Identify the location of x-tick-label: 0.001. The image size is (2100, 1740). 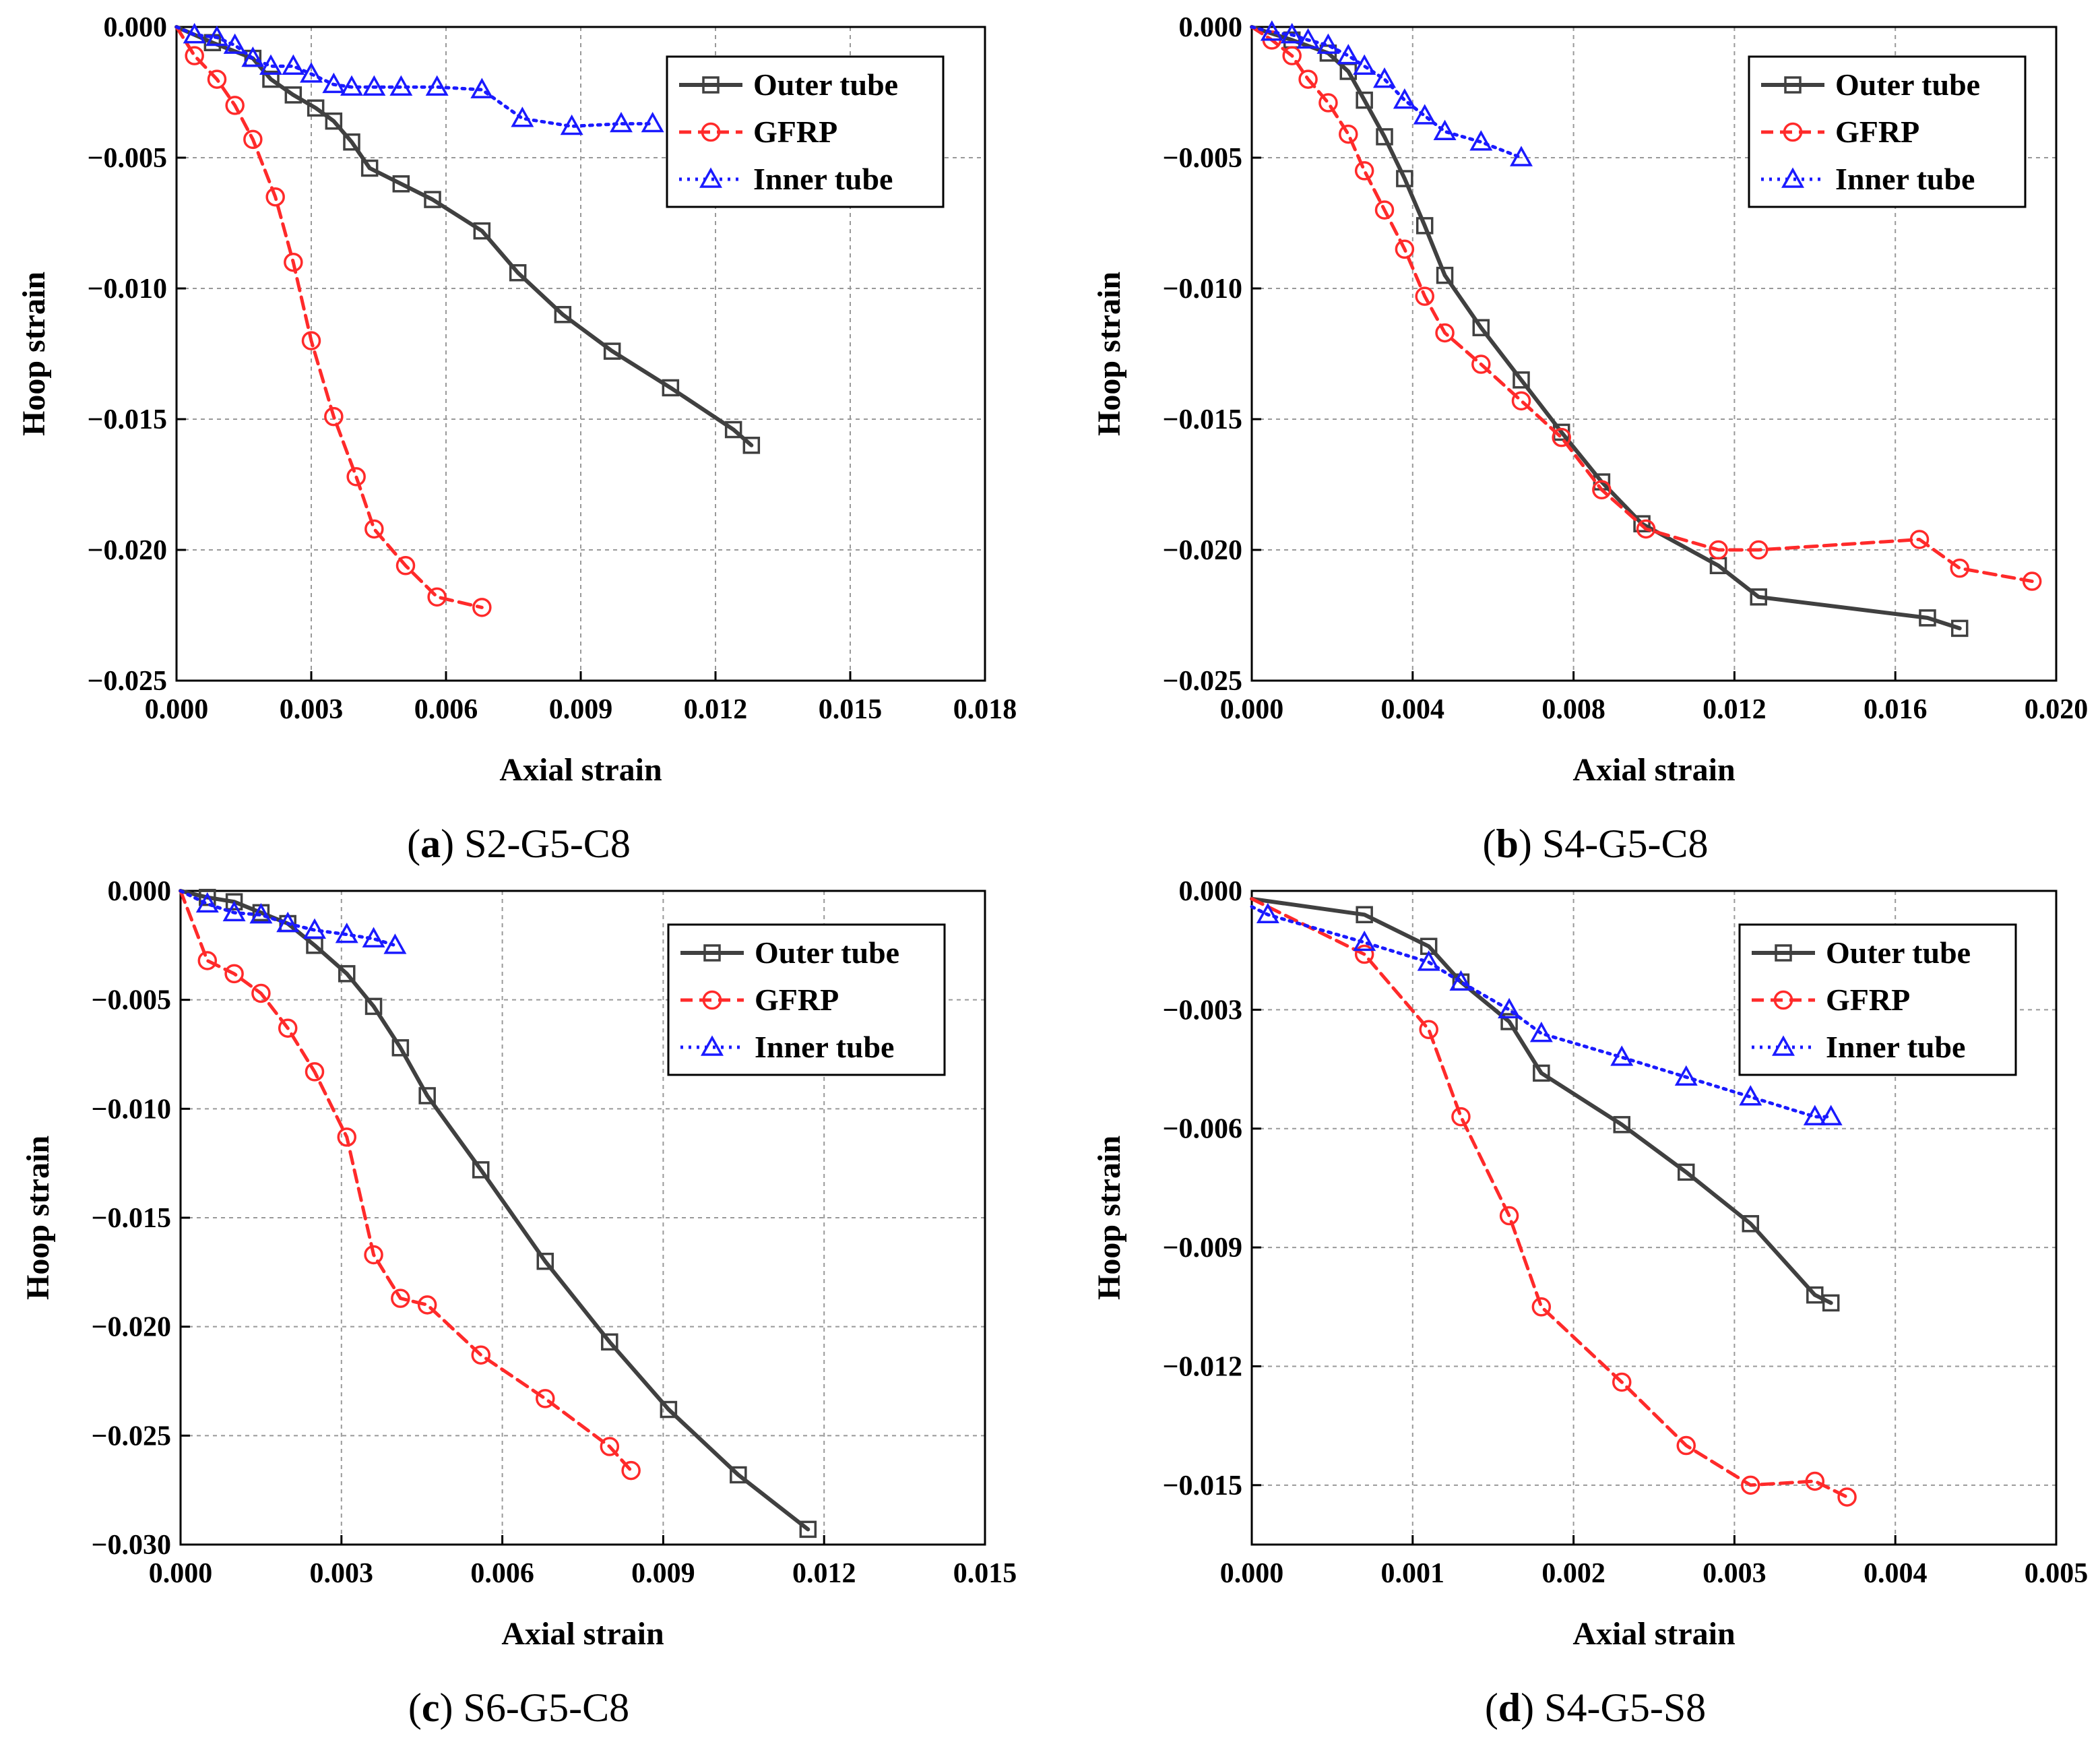
(1413, 1573).